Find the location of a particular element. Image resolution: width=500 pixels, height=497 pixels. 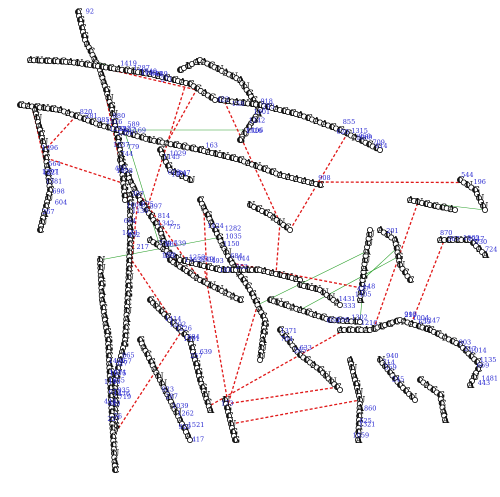

index-label: 855 is located at coordinates (349, 122).